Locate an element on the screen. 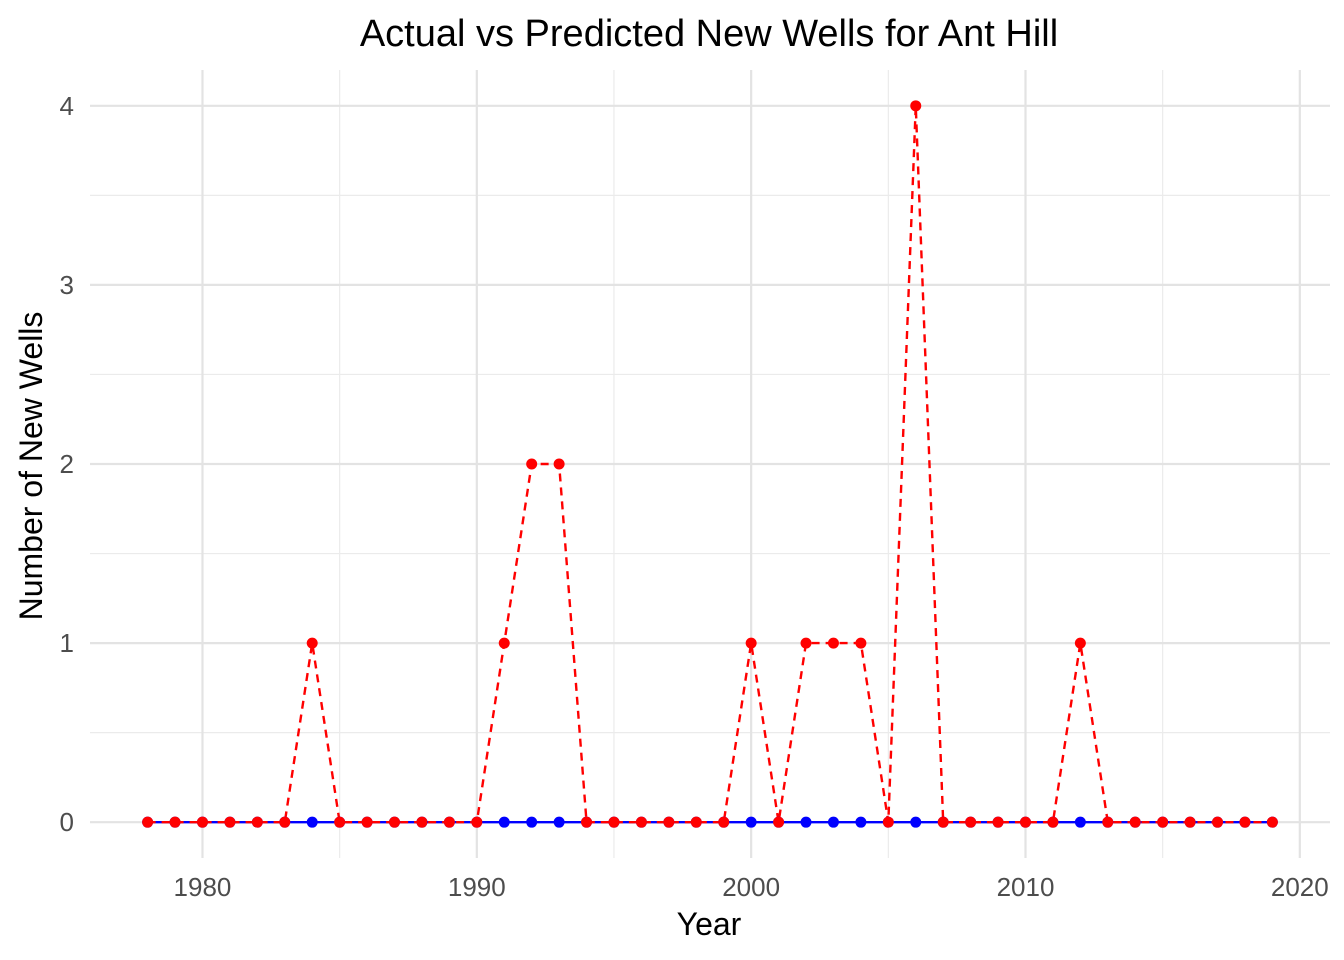 This screenshot has width=1344, height=960. y-tick-label: 3 is located at coordinates (67, 285).